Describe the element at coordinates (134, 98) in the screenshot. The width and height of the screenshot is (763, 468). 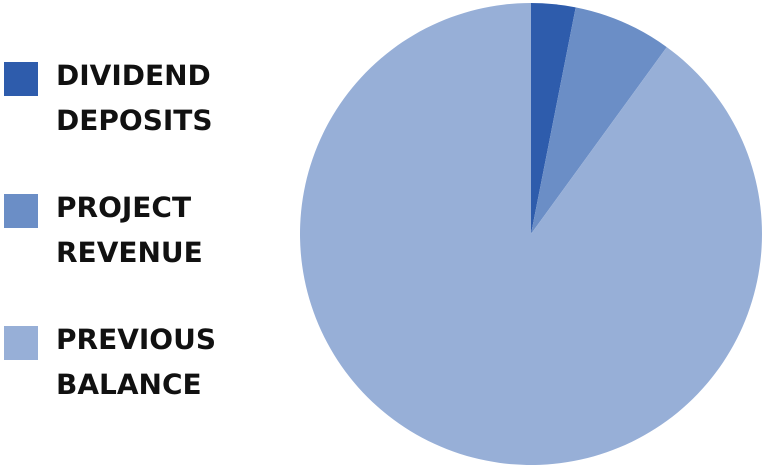
I see `legend-label: DIVIDEND DEPOSITS` at that location.